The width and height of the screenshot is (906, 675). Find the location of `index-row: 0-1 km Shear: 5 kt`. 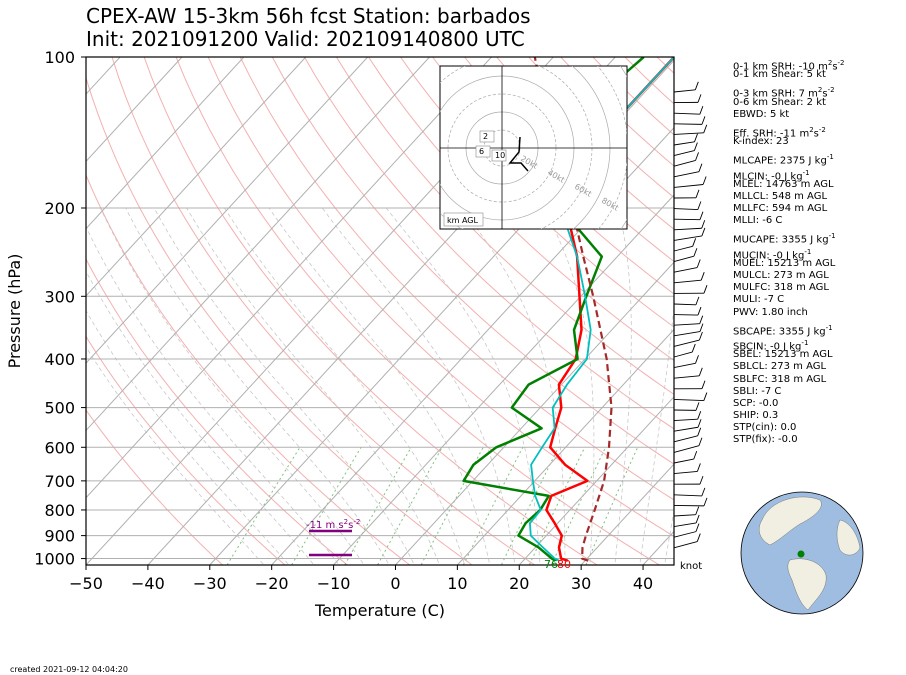

index-row: 0-1 km Shear: 5 kt is located at coordinates (779, 75).